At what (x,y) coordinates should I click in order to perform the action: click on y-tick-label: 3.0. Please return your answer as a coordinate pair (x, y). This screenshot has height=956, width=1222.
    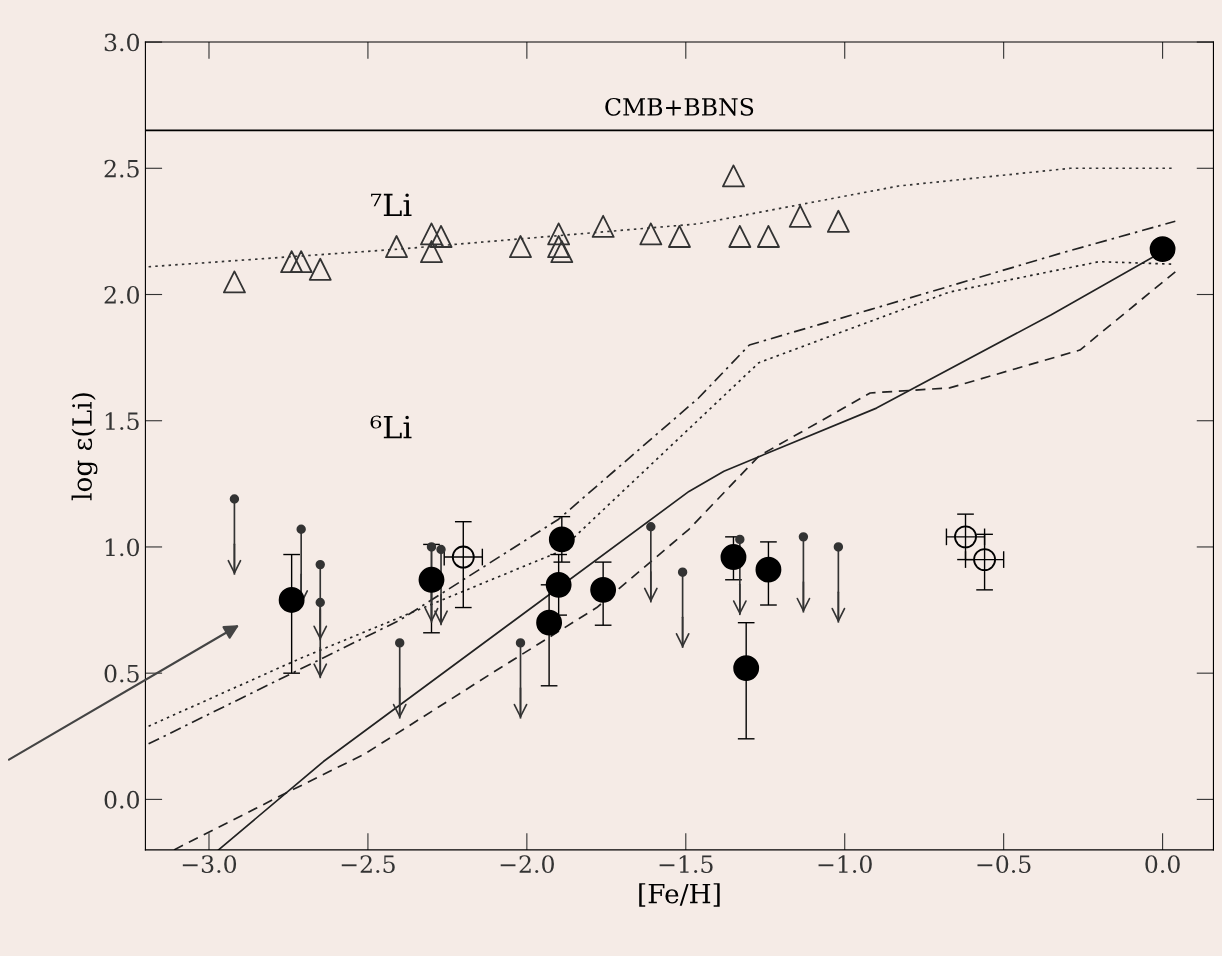
    Looking at the image, I should click on (121, 42).